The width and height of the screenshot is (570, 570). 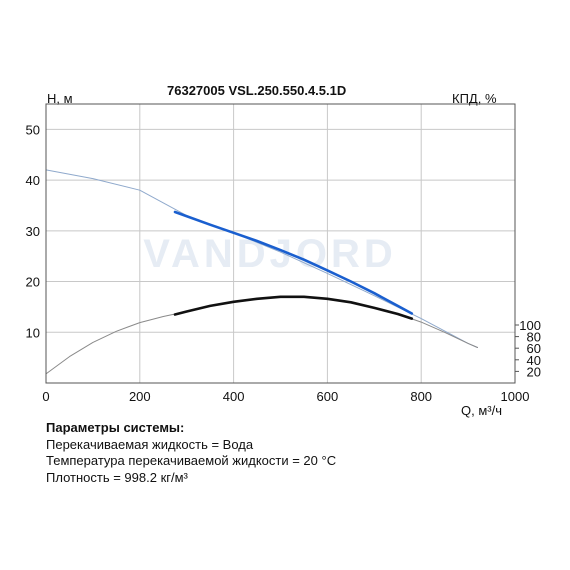 What do you see at coordinates (33, 231) in the screenshot?
I see `y-left-tick-label: 30` at bounding box center [33, 231].